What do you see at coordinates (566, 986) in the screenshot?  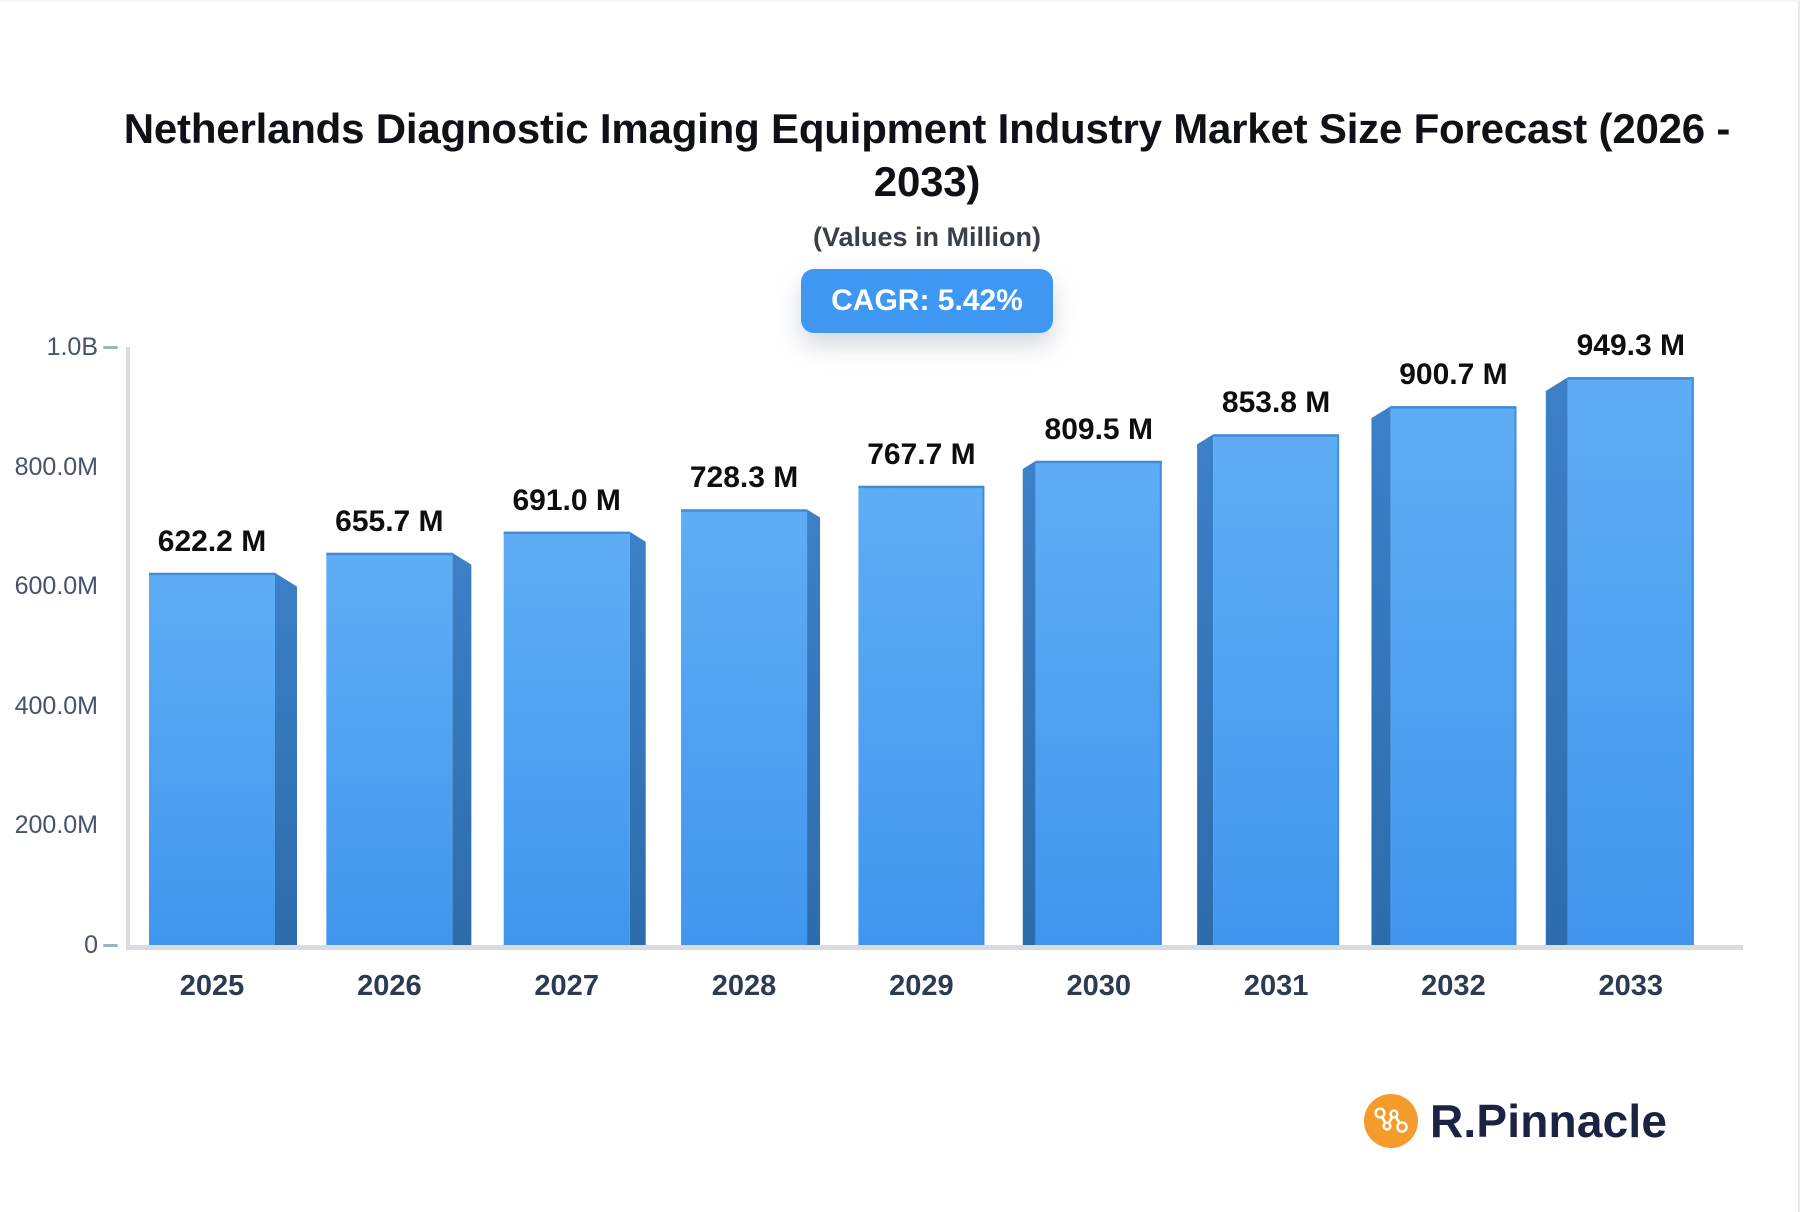 I see `x-axis-label: 2027` at bounding box center [566, 986].